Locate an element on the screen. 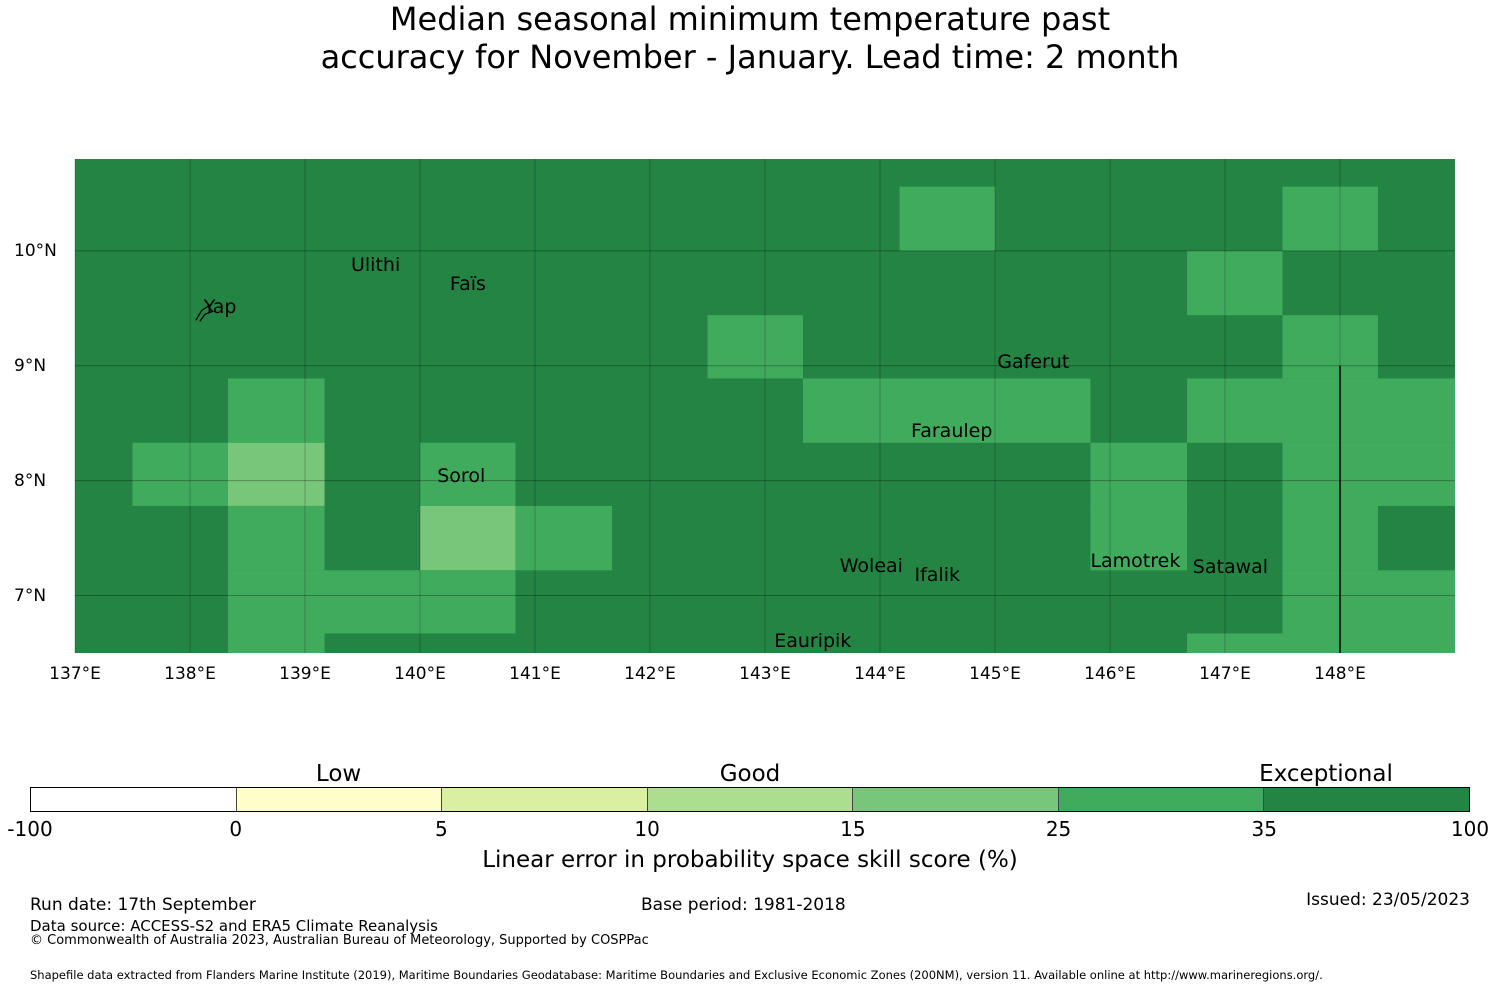  lon-tick-label: 141°E is located at coordinates (535, 674).